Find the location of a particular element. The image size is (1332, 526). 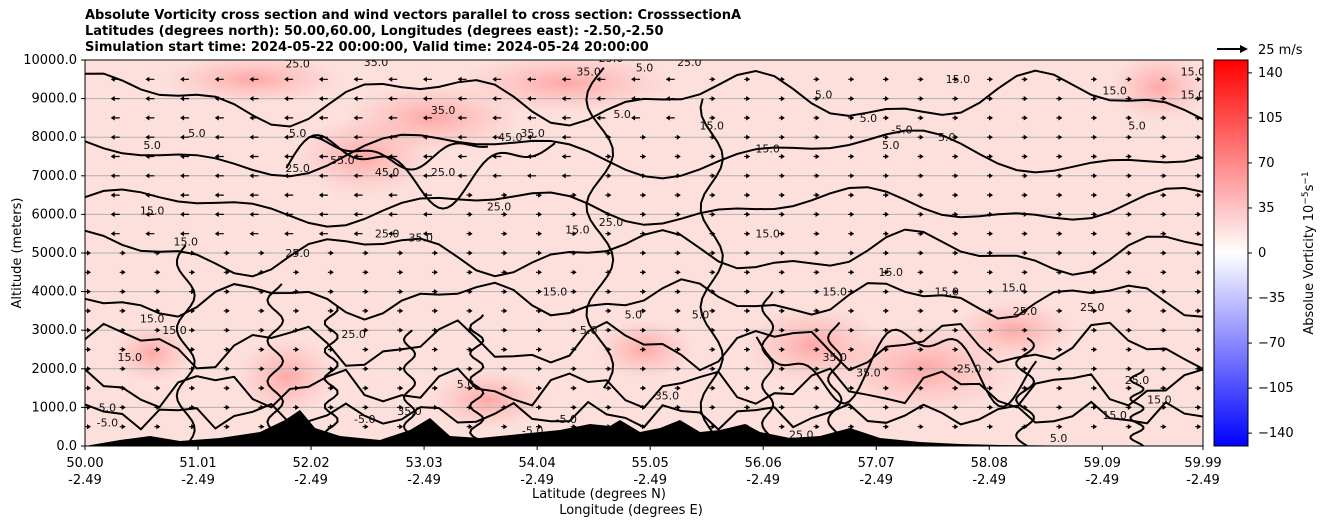

x-tick-label-lat: 51.01 is located at coordinates (197, 463).